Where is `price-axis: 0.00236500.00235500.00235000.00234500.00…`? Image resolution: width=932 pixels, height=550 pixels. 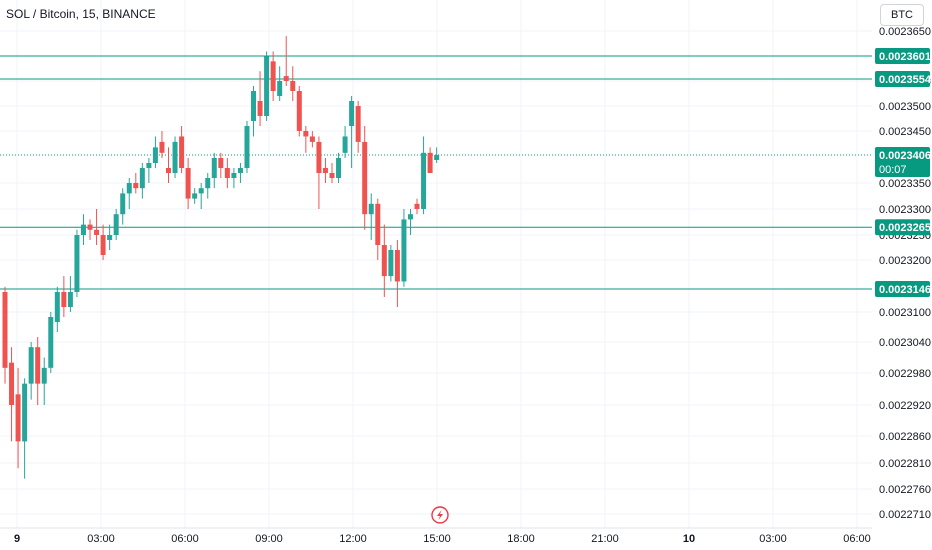
price-axis: 0.00236500.00235500.00235000.00234500.00… is located at coordinates (903, 273).